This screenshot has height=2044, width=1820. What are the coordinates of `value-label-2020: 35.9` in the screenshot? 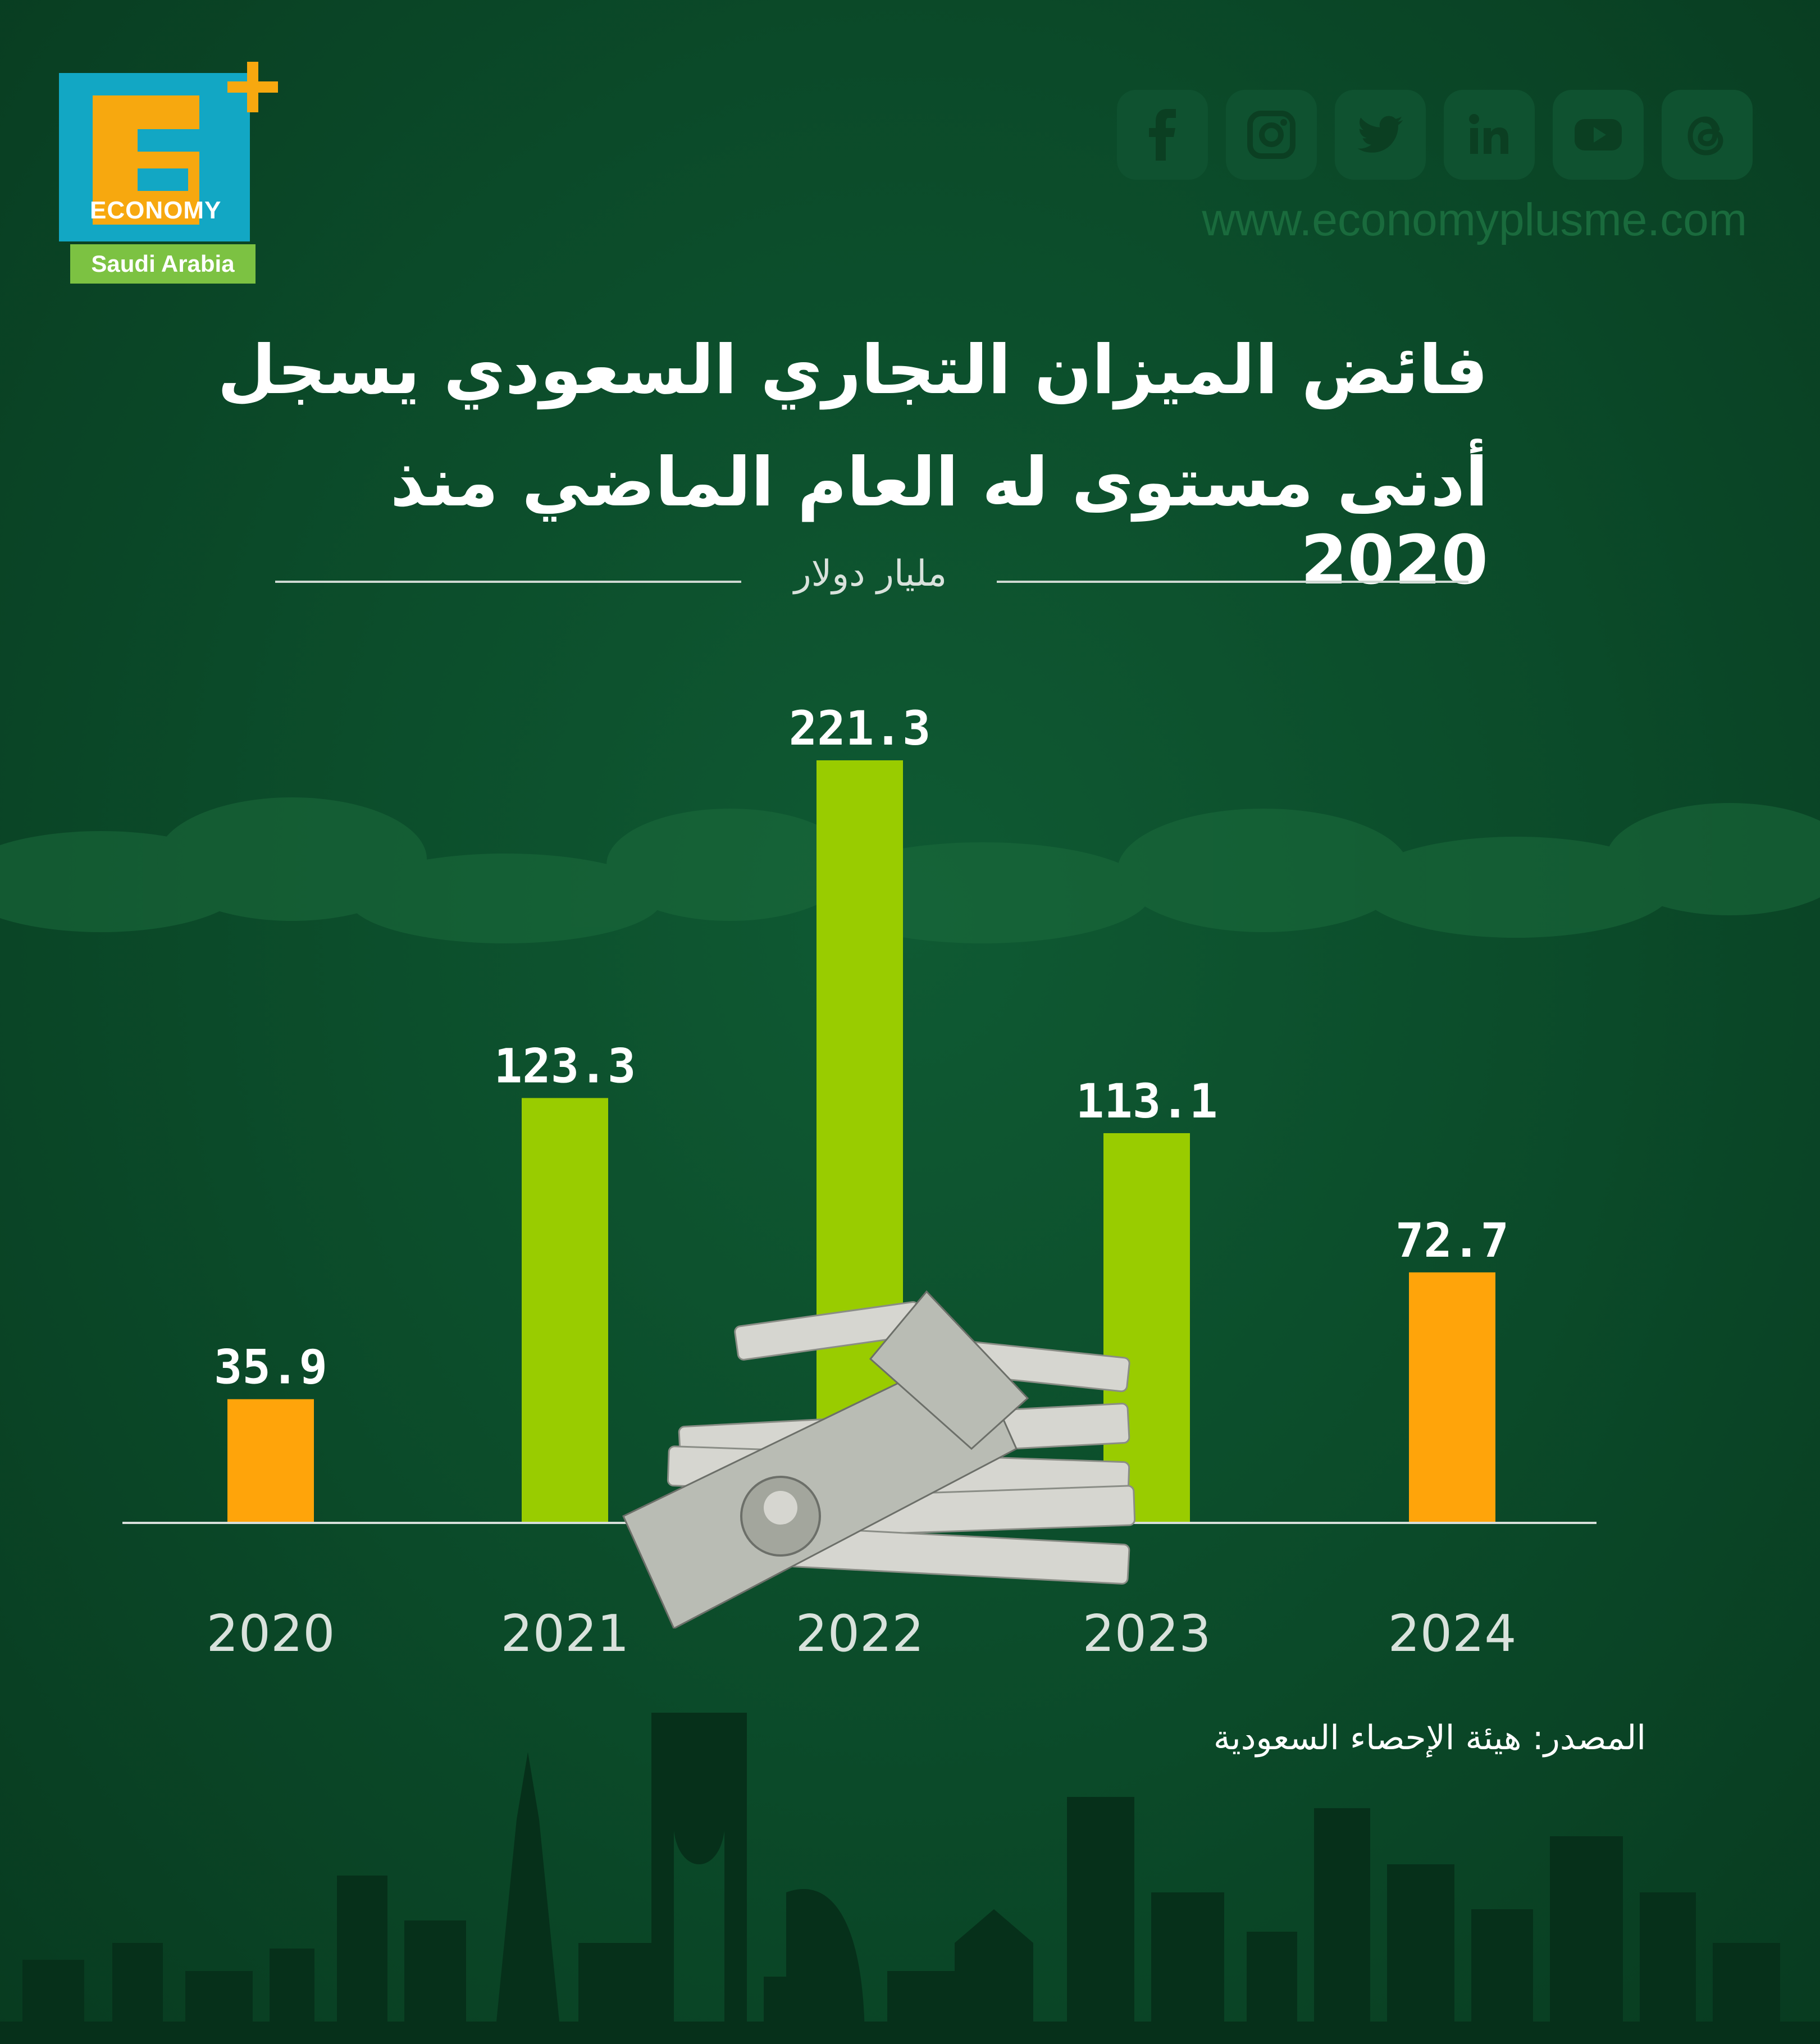 It's located at (270, 1367).